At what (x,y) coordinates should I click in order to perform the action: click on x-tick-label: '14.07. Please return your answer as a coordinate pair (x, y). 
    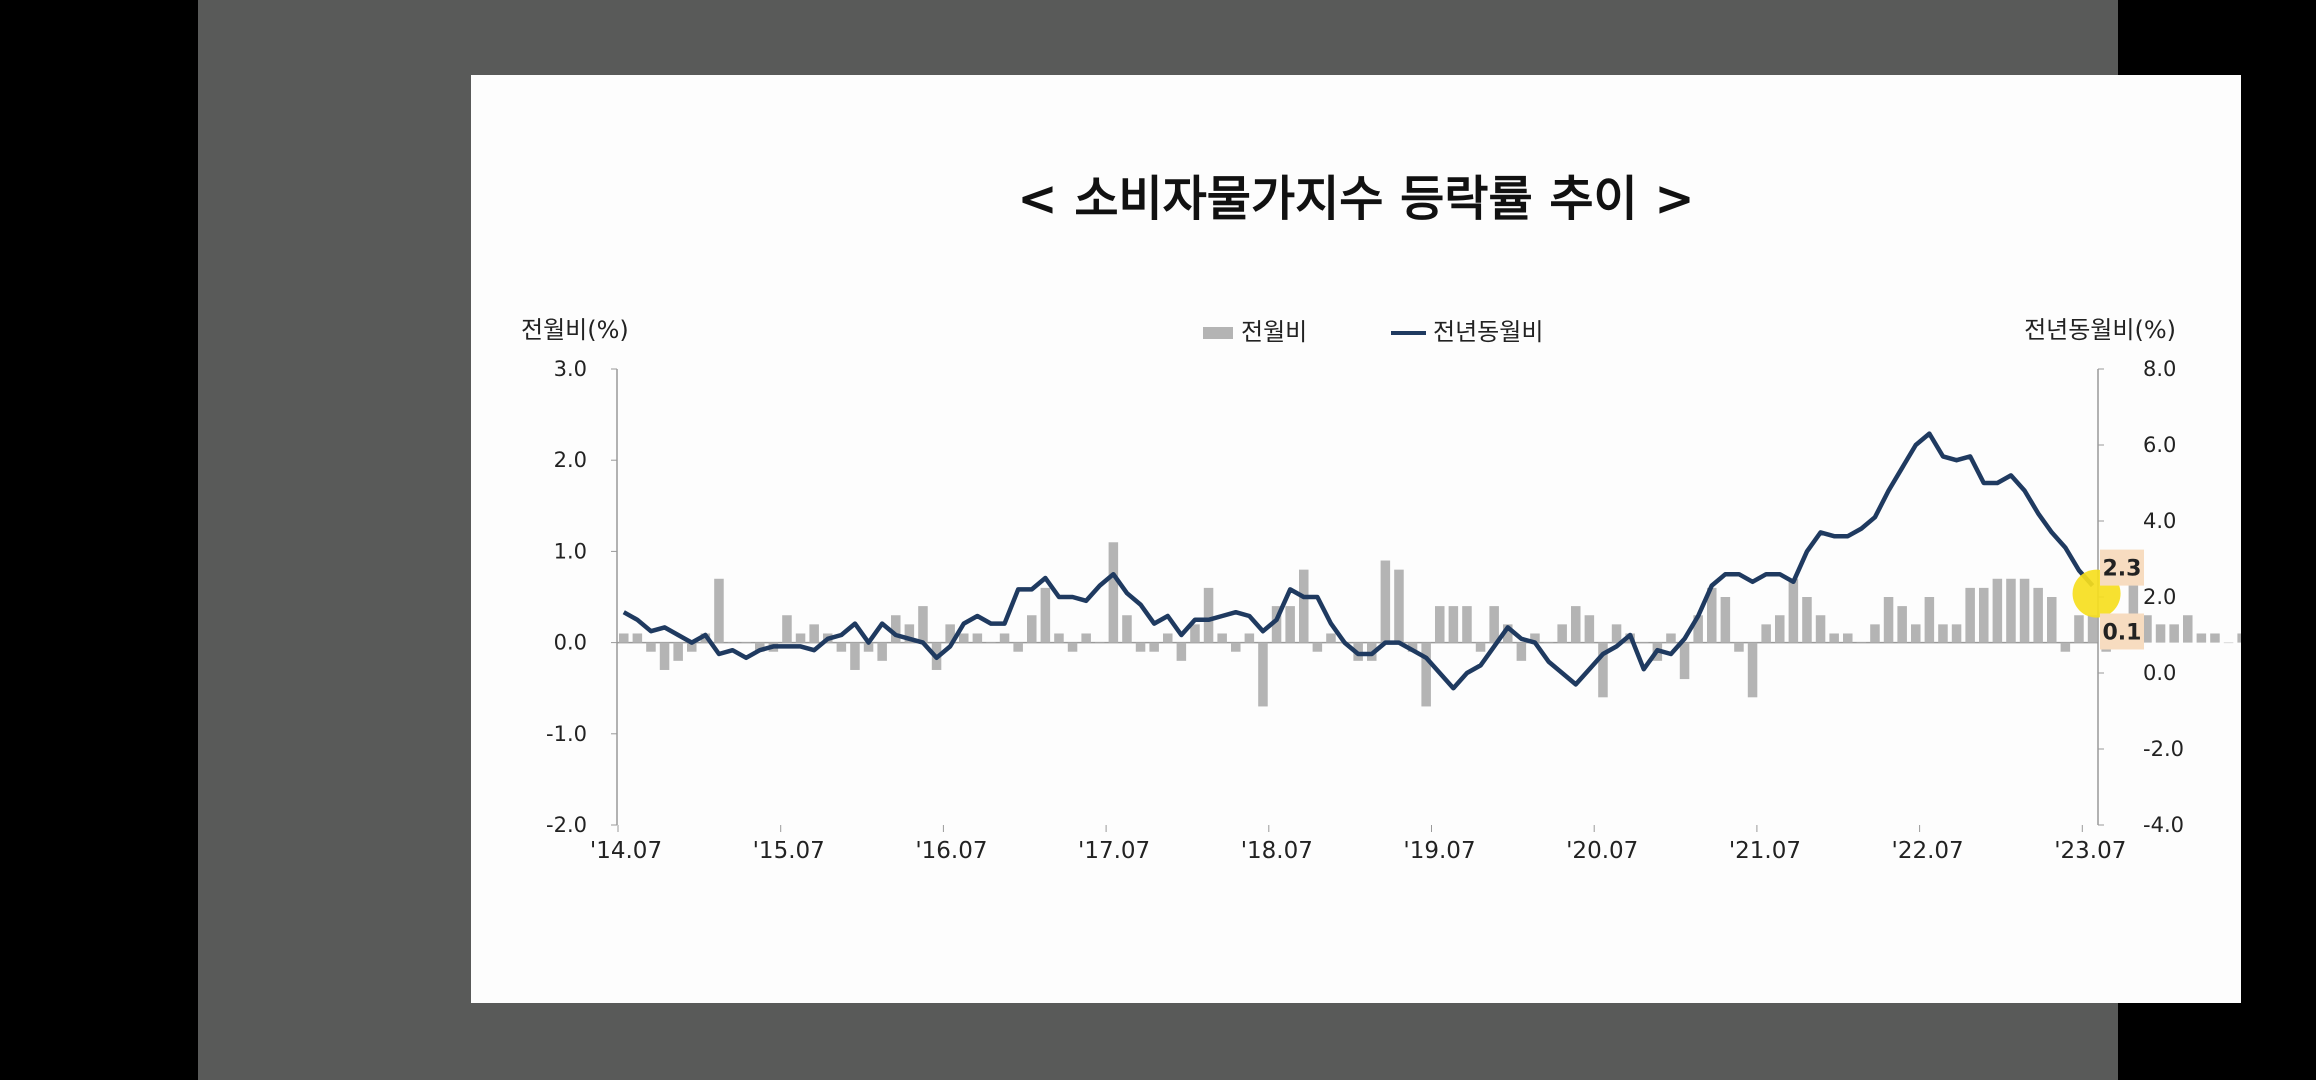
    Looking at the image, I should click on (626, 851).